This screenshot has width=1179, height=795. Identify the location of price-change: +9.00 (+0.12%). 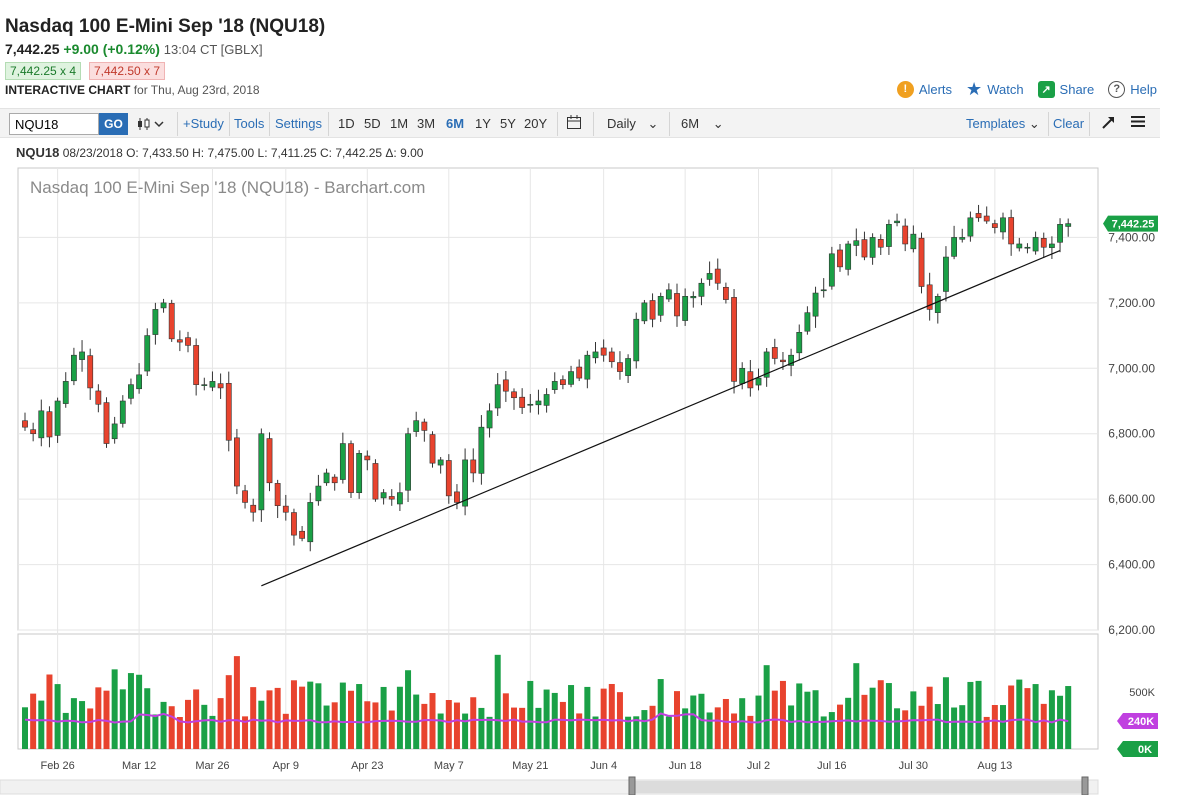
(111, 49).